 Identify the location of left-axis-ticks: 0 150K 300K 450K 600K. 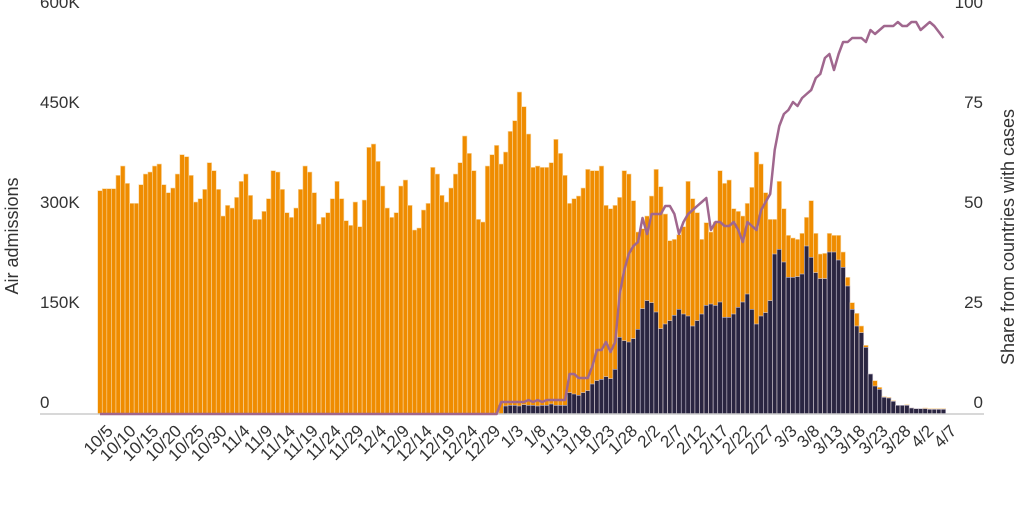
(60, 206).